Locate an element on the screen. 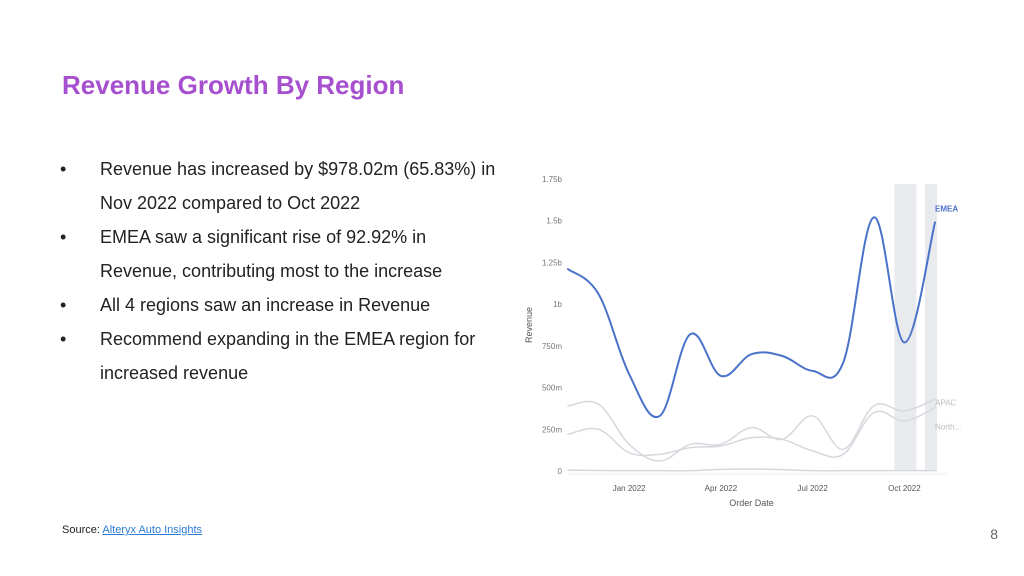  bullet-text: All 4 regions saw an increase in Revenue is located at coordinates (265, 305).